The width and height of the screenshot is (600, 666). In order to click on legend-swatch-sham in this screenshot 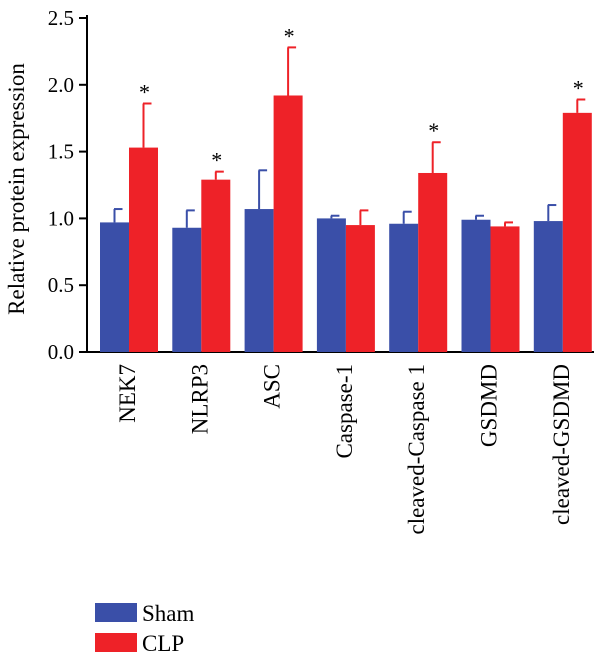, I will do `click(116, 612)`.